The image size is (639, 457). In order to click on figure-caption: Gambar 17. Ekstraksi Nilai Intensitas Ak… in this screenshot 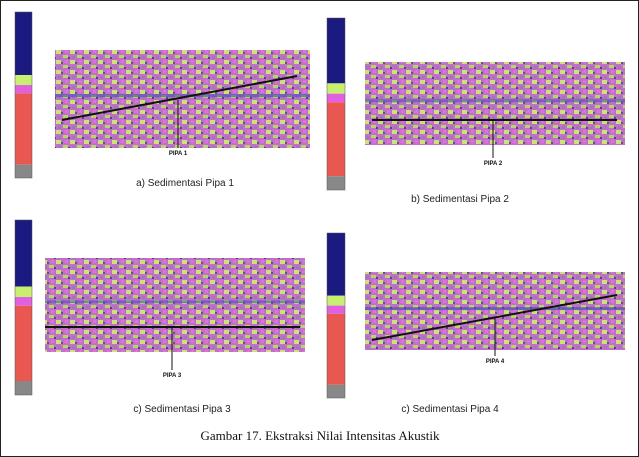, I will do `click(320, 435)`.